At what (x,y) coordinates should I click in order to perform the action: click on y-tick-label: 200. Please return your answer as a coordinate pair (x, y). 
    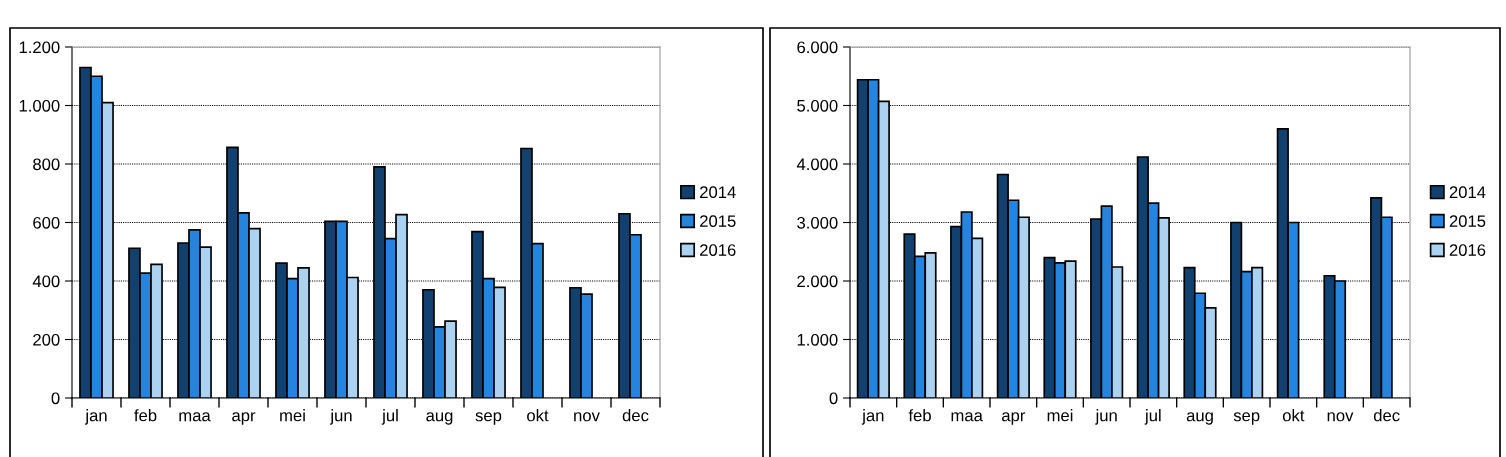
    Looking at the image, I should click on (46, 339).